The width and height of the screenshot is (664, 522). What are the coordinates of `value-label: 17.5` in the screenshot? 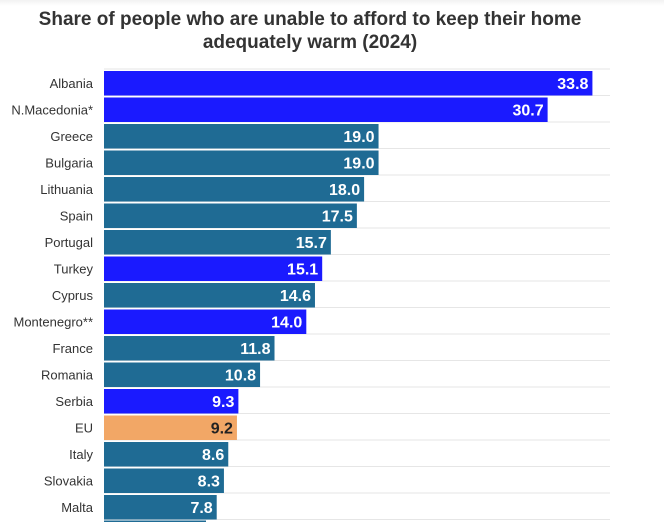 It's located at (337, 216).